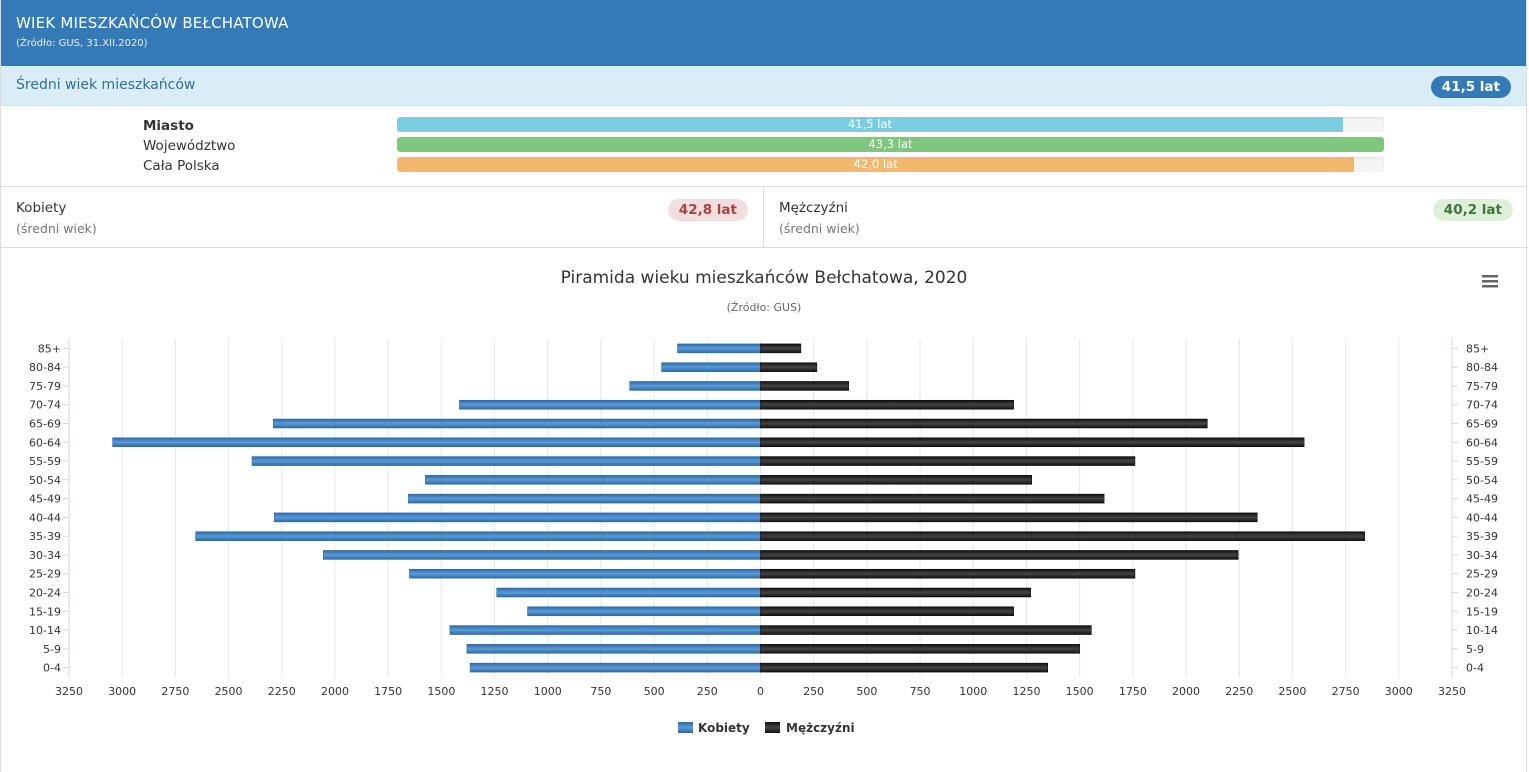  I want to click on x-tick-label: 1000, so click(548, 691).